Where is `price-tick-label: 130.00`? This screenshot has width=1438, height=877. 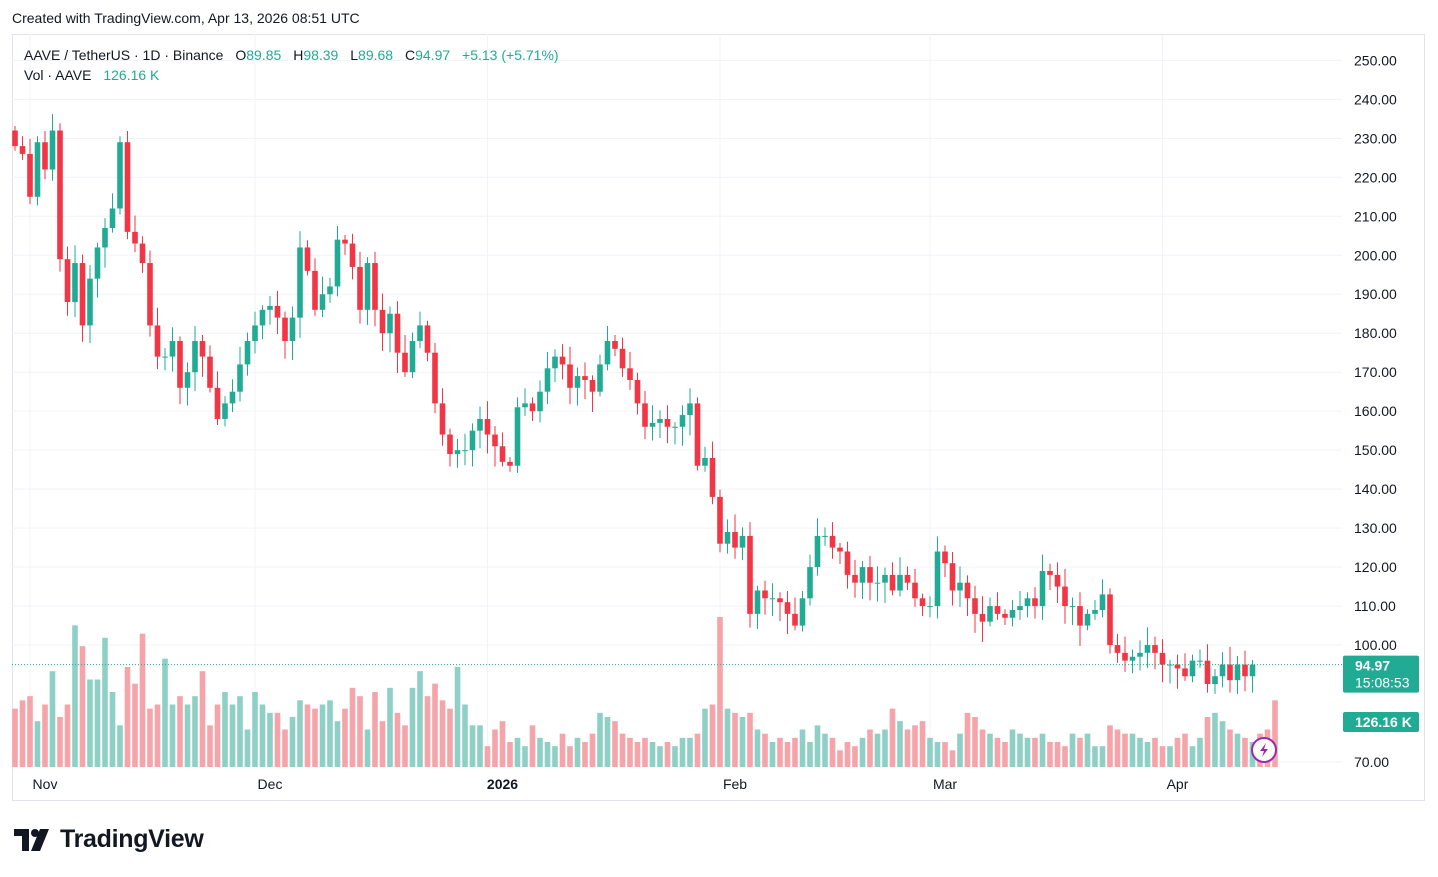 price-tick-label: 130.00 is located at coordinates (1375, 528).